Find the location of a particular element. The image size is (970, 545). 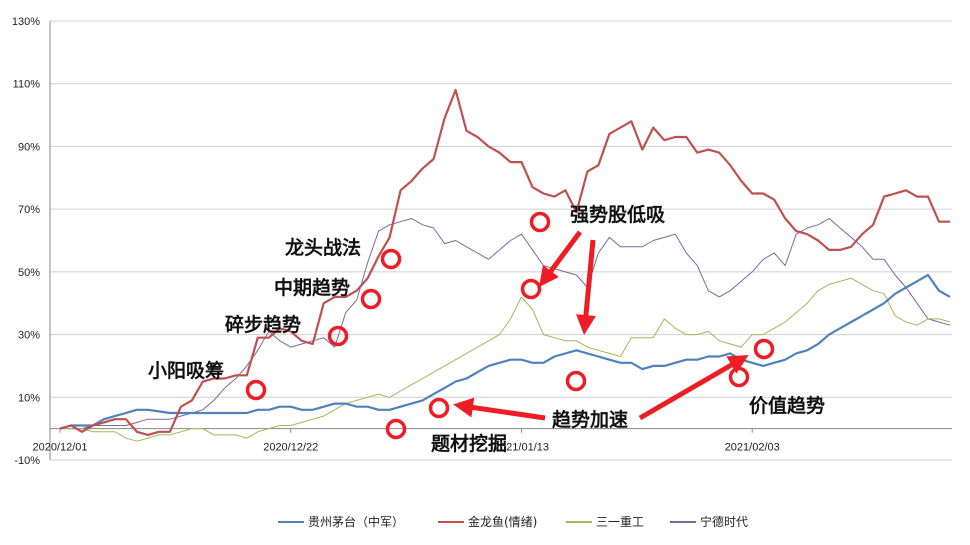

annotation-label: 碎步趋势 is located at coordinates (263, 324).